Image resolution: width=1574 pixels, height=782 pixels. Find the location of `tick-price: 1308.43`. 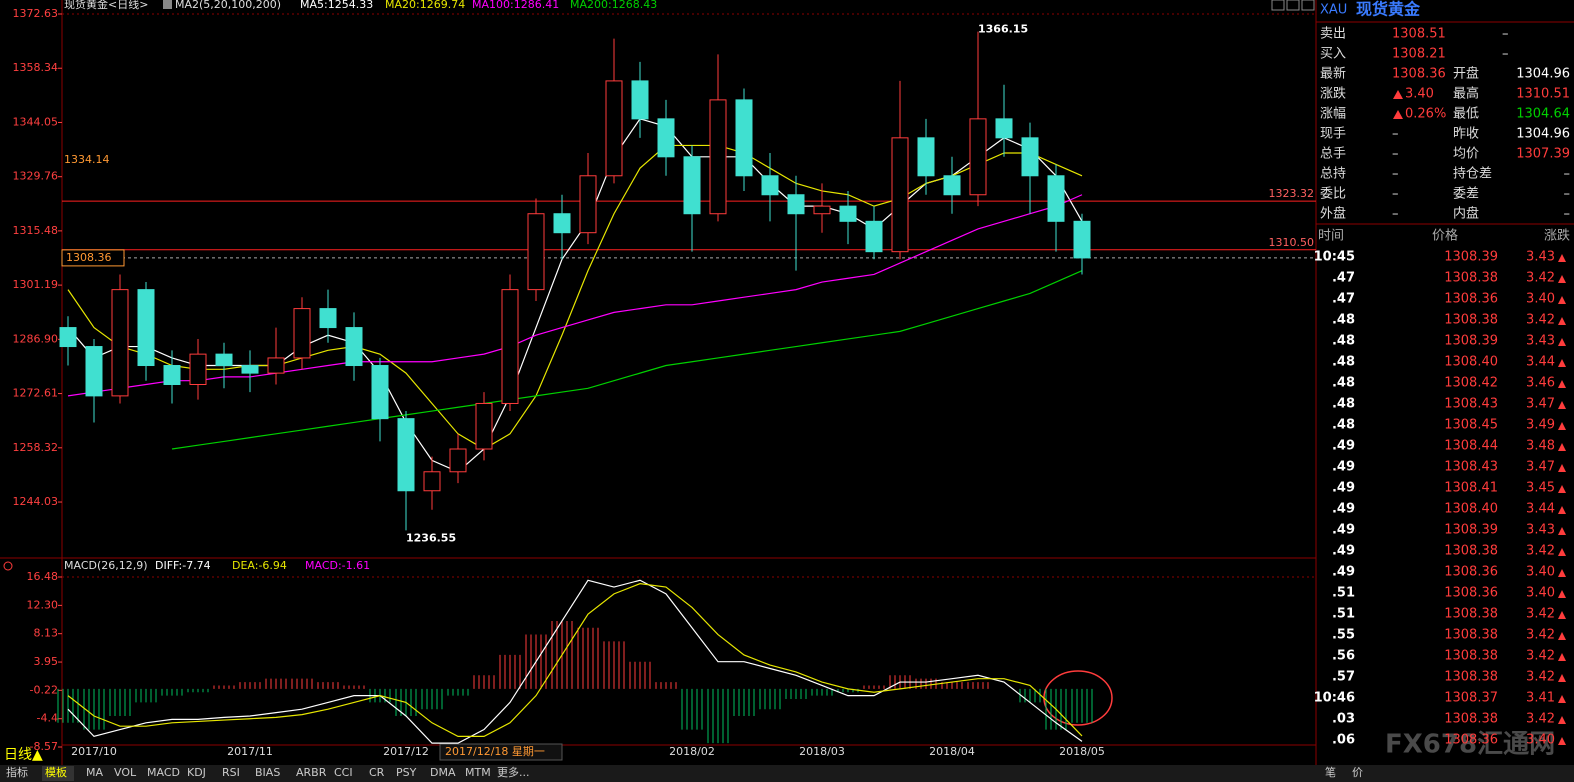

tick-price: 1308.43 is located at coordinates (1471, 404).